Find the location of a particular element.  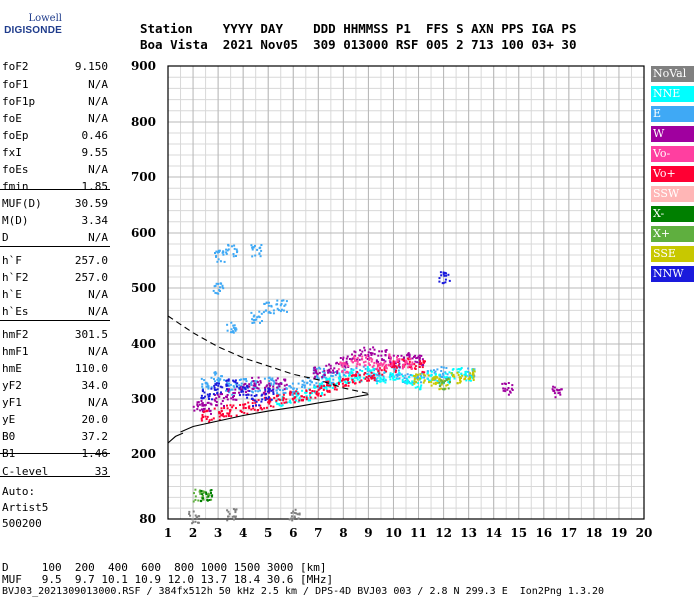

param-name: h`F2 is located at coordinates (15, 277).